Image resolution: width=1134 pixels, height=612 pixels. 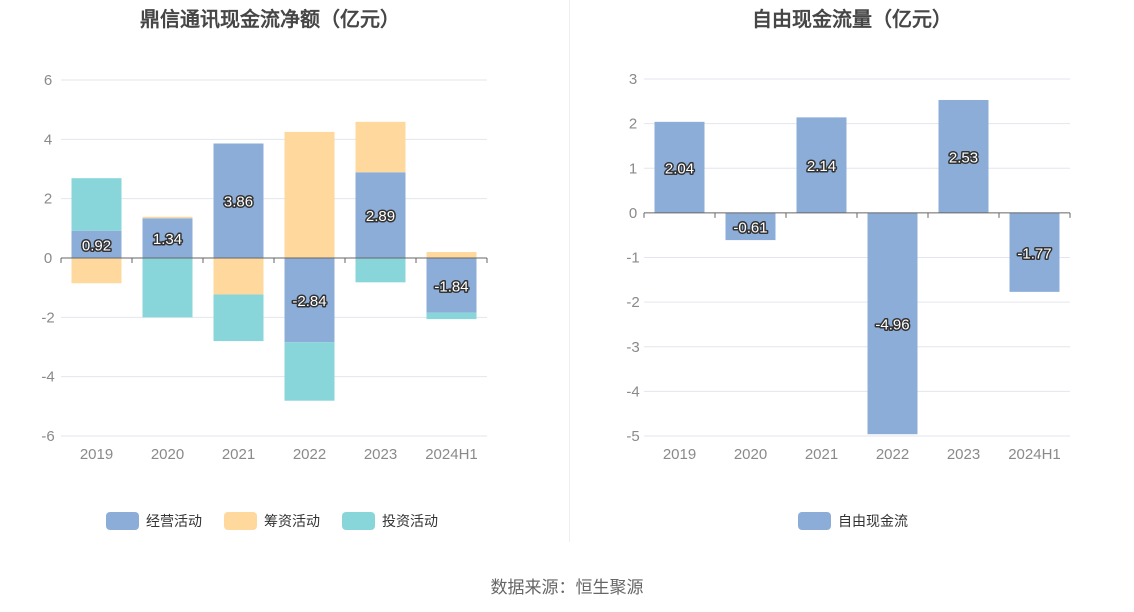 What do you see at coordinates (873, 521) in the screenshot?
I see `legend-label: 自由现金流` at bounding box center [873, 521].